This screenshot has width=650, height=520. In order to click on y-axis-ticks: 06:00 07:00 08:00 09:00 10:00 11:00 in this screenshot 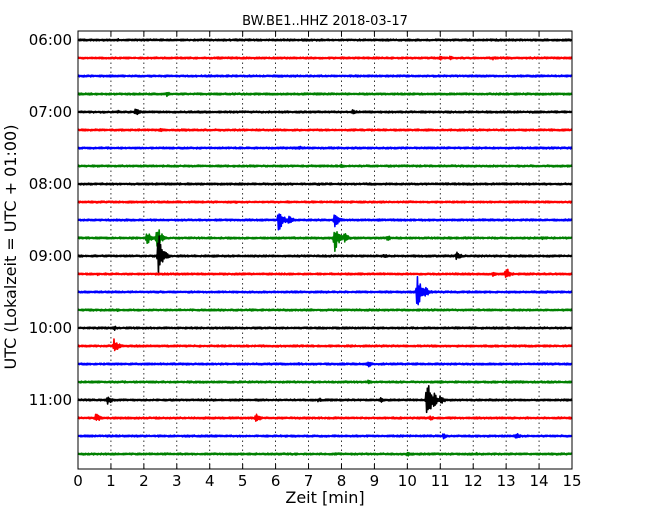, I will do `click(56, 220)`.